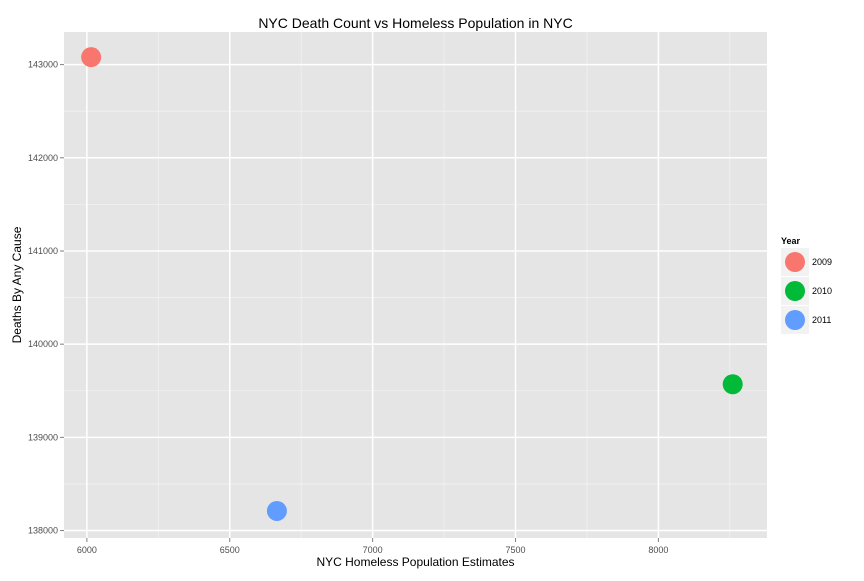  I want to click on y-axis-label: Deaths By Any Cause, so click(17, 284).